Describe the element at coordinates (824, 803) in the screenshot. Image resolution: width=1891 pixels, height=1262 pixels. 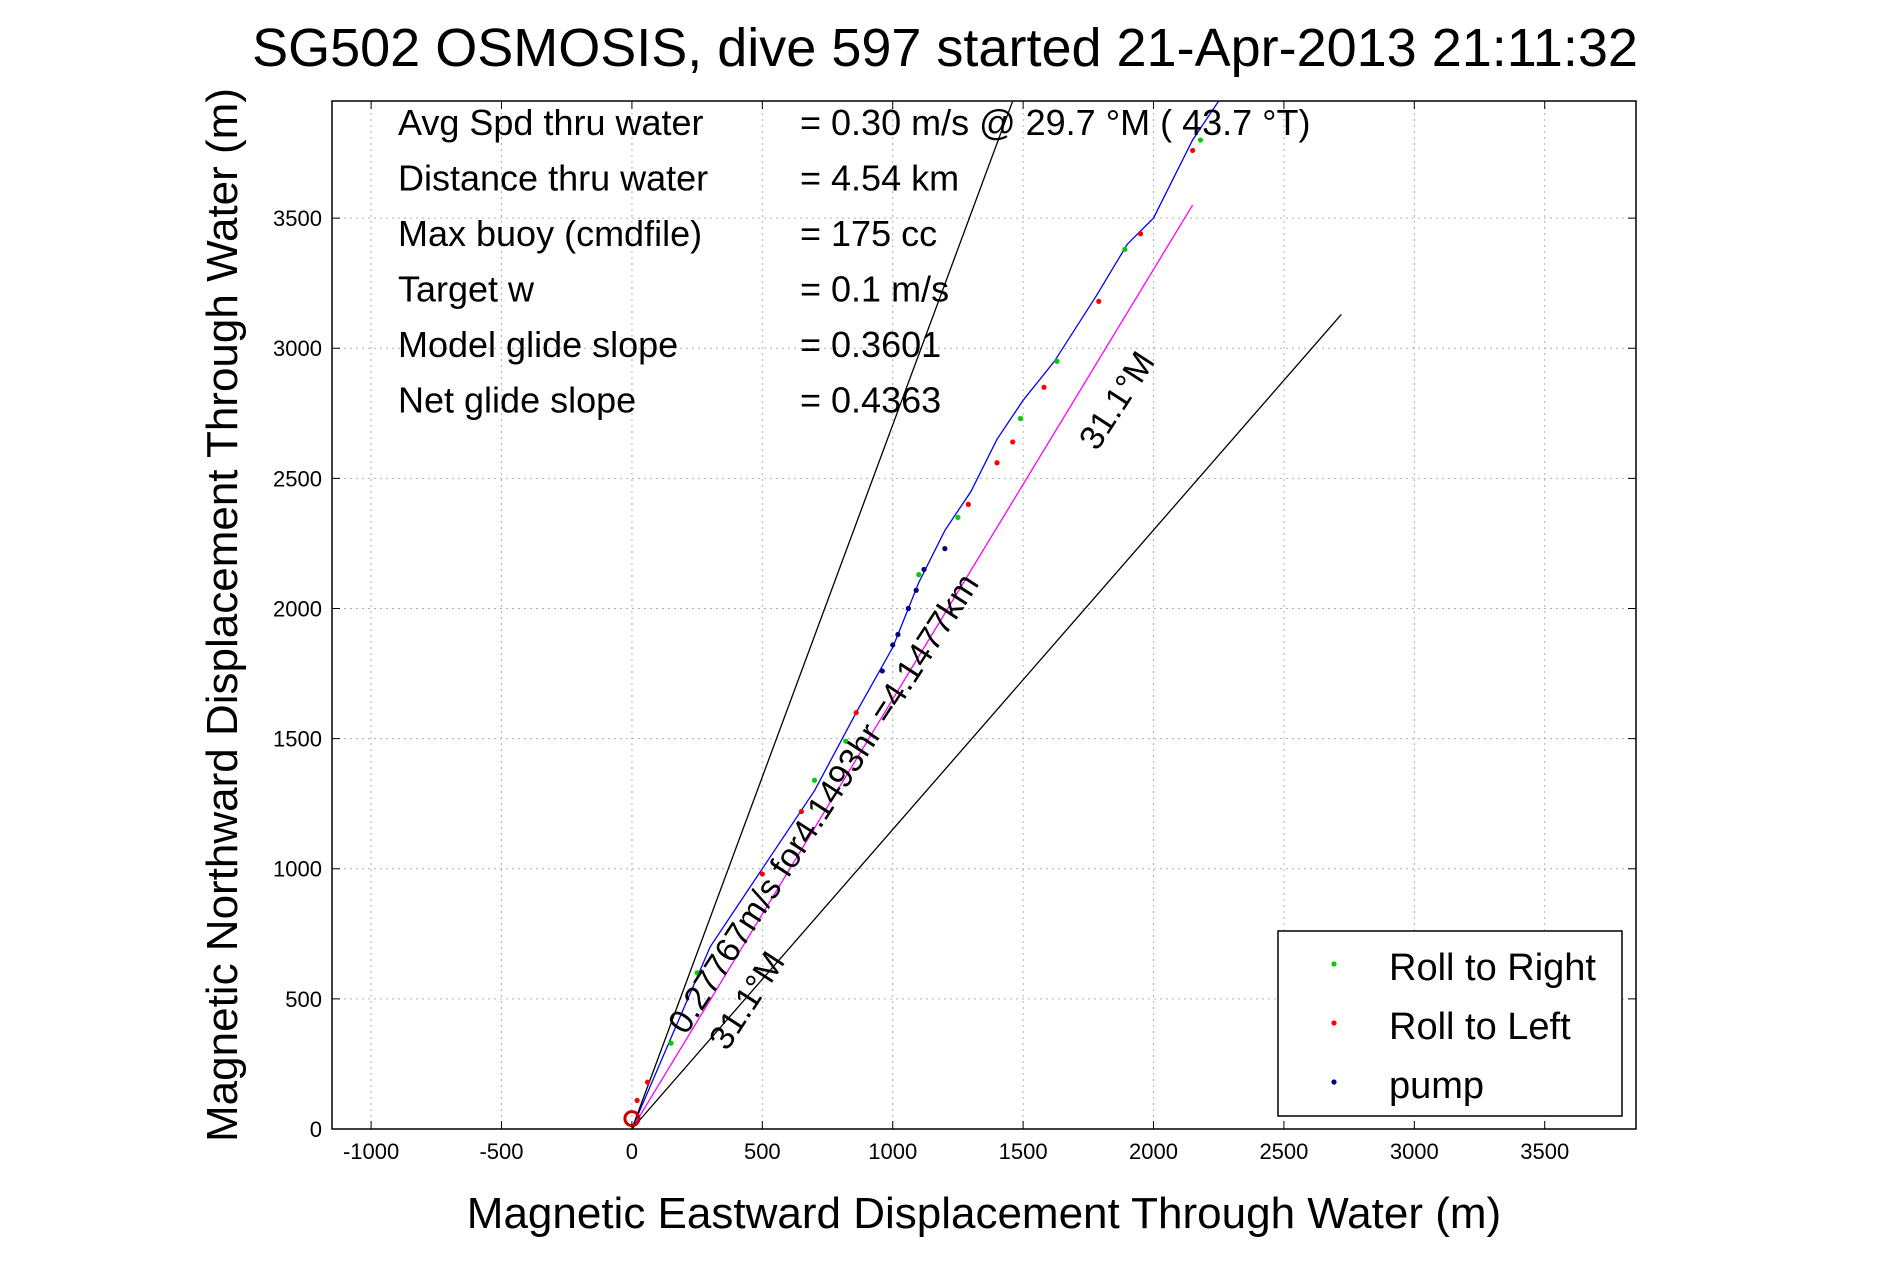
I see `track-annotation: 0.27767m/s for4.1493hr =4.1477km` at that location.